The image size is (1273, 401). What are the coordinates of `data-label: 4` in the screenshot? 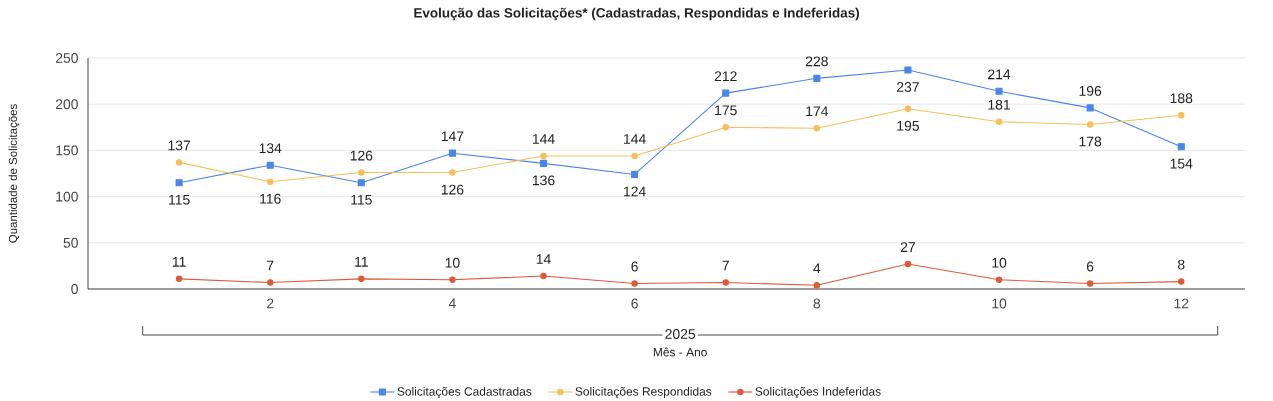 It's located at (817, 268).